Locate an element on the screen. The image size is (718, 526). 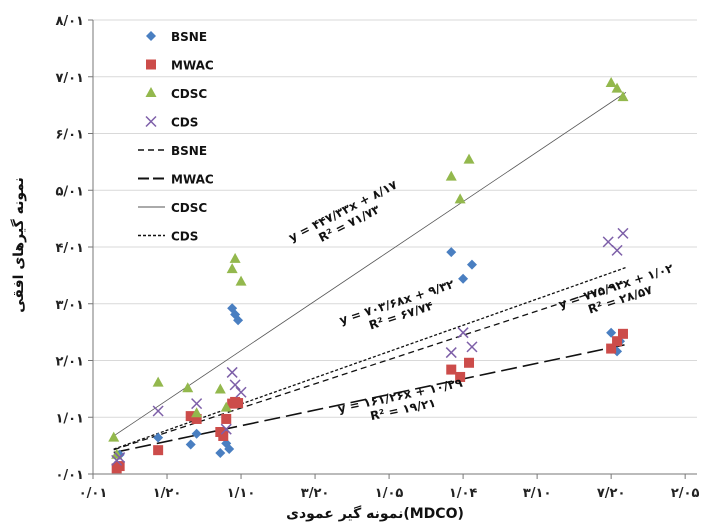
y-tick-label: ۳/۰۱ is located at coordinates (69, 305).